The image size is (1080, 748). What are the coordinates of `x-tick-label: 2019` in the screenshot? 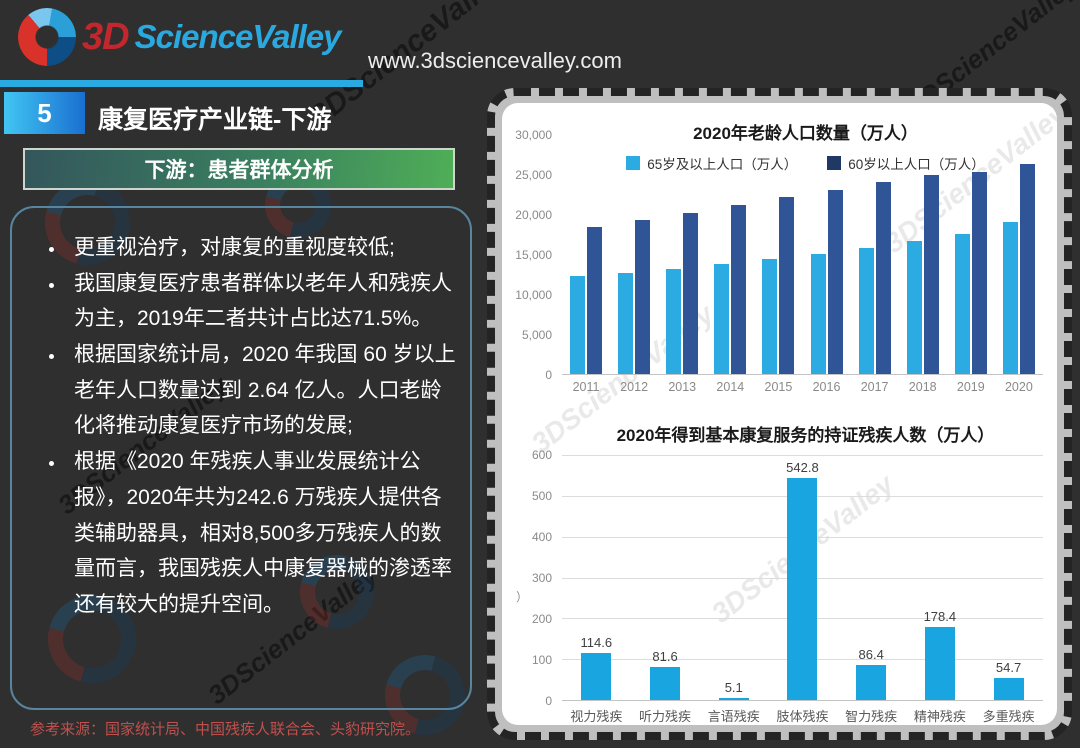 It's located at (970, 387).